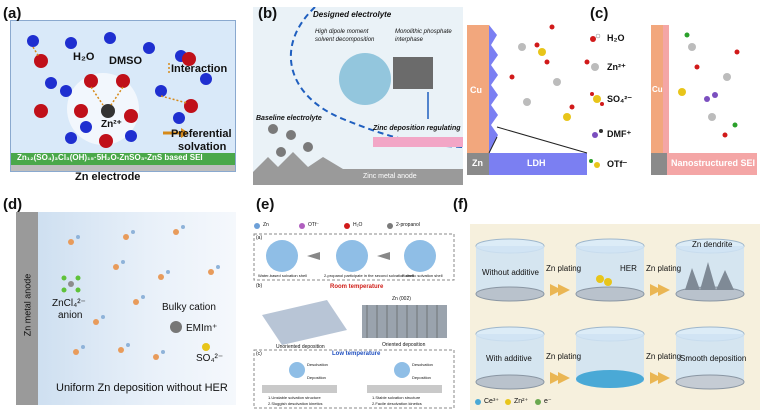  What do you see at coordinates (206, 347) in the screenshot?
I see `so4-ion` at bounding box center [206, 347].